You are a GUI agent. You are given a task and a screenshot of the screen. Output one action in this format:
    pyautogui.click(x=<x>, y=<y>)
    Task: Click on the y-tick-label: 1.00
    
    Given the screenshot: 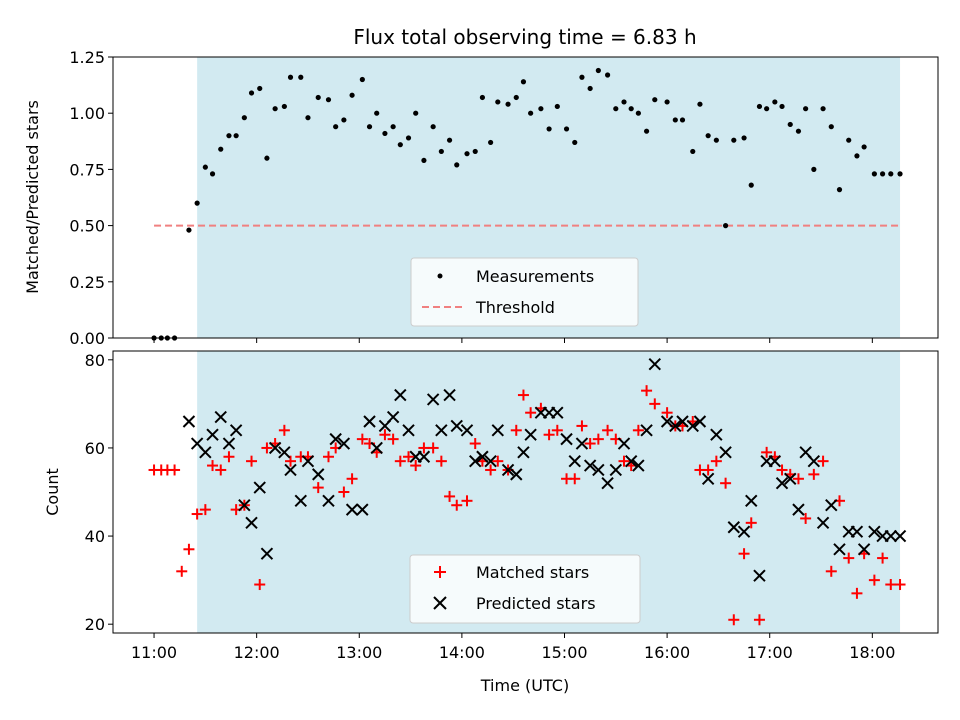 What is the action you would take?
    pyautogui.click(x=87, y=113)
    